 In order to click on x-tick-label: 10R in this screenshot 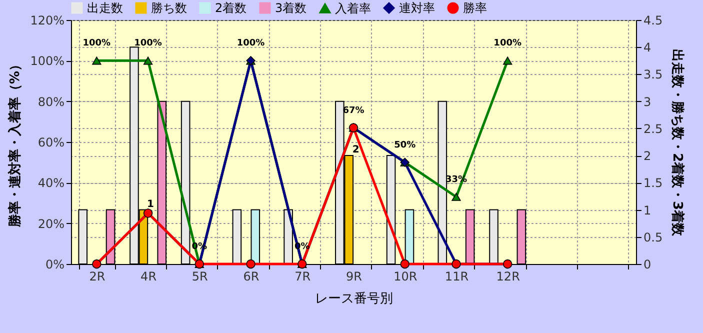, I will do `click(406, 277)`.